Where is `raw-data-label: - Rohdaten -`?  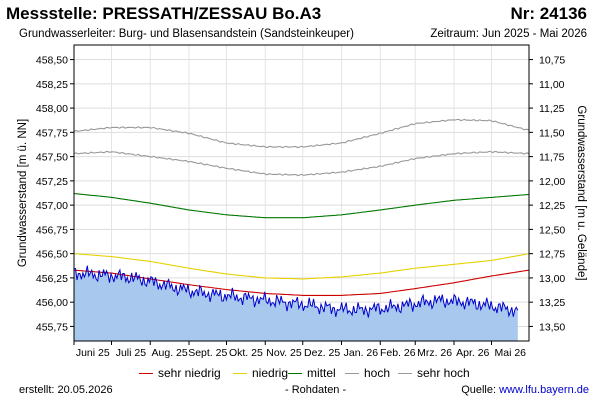
raw-data-label: - Rohdaten - is located at coordinates (316, 390).